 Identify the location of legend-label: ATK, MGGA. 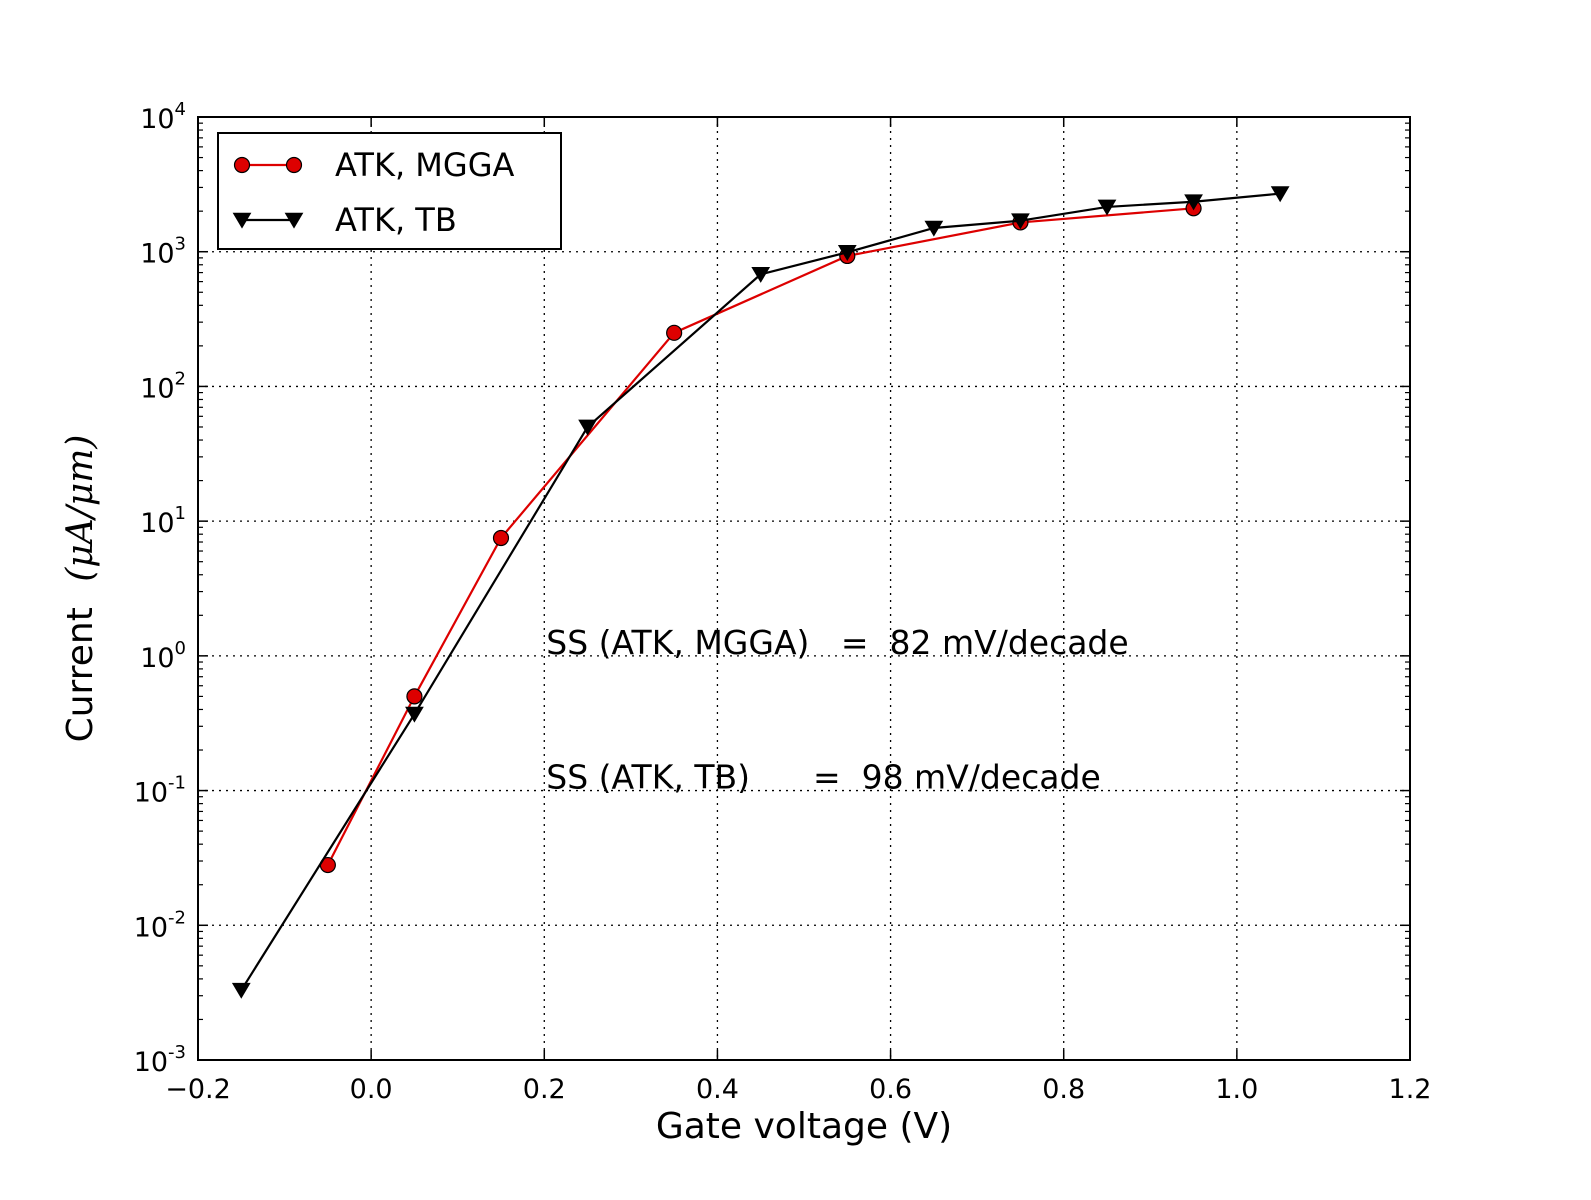
(424, 165).